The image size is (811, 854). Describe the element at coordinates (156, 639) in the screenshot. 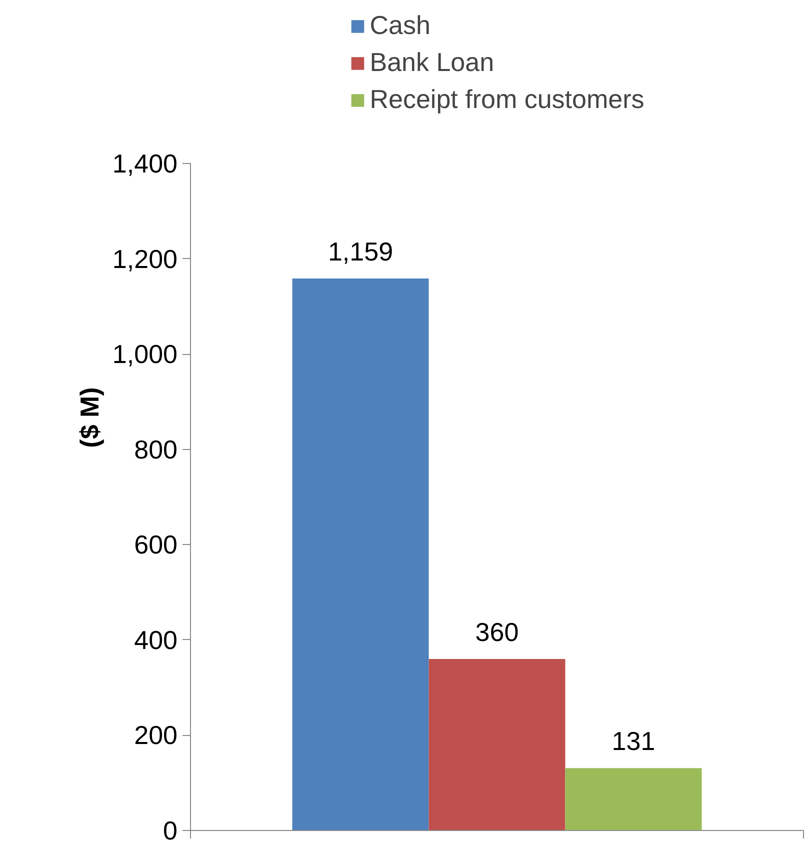

I see `y-tick-label: 400` at that location.